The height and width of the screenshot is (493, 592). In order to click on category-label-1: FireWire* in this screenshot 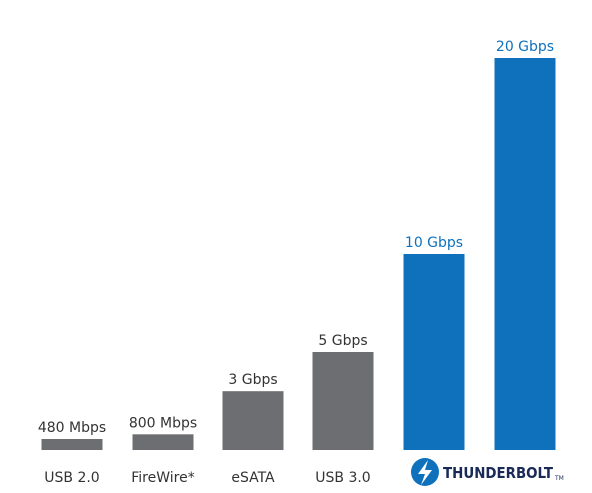, I will do `click(162, 478)`.